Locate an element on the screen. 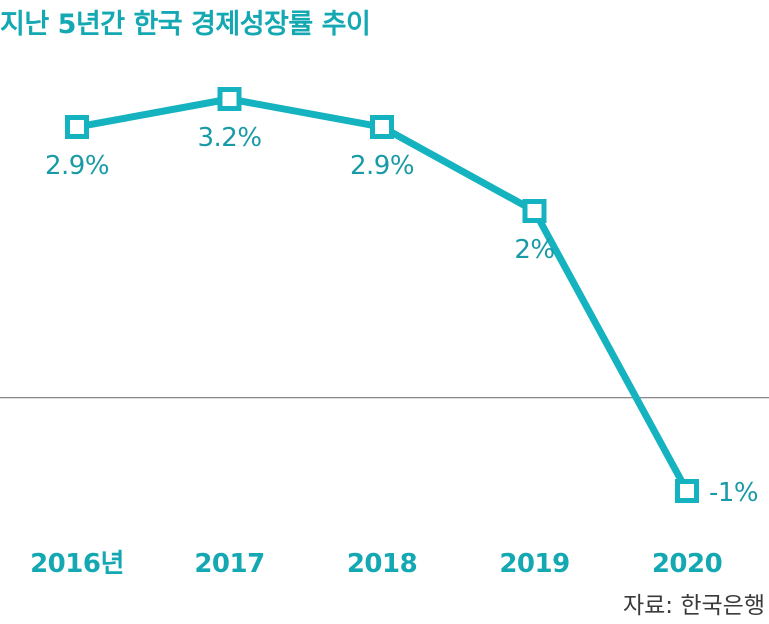 This screenshot has width=769, height=624. x-axis-tick-label: 2018 is located at coordinates (382, 564).